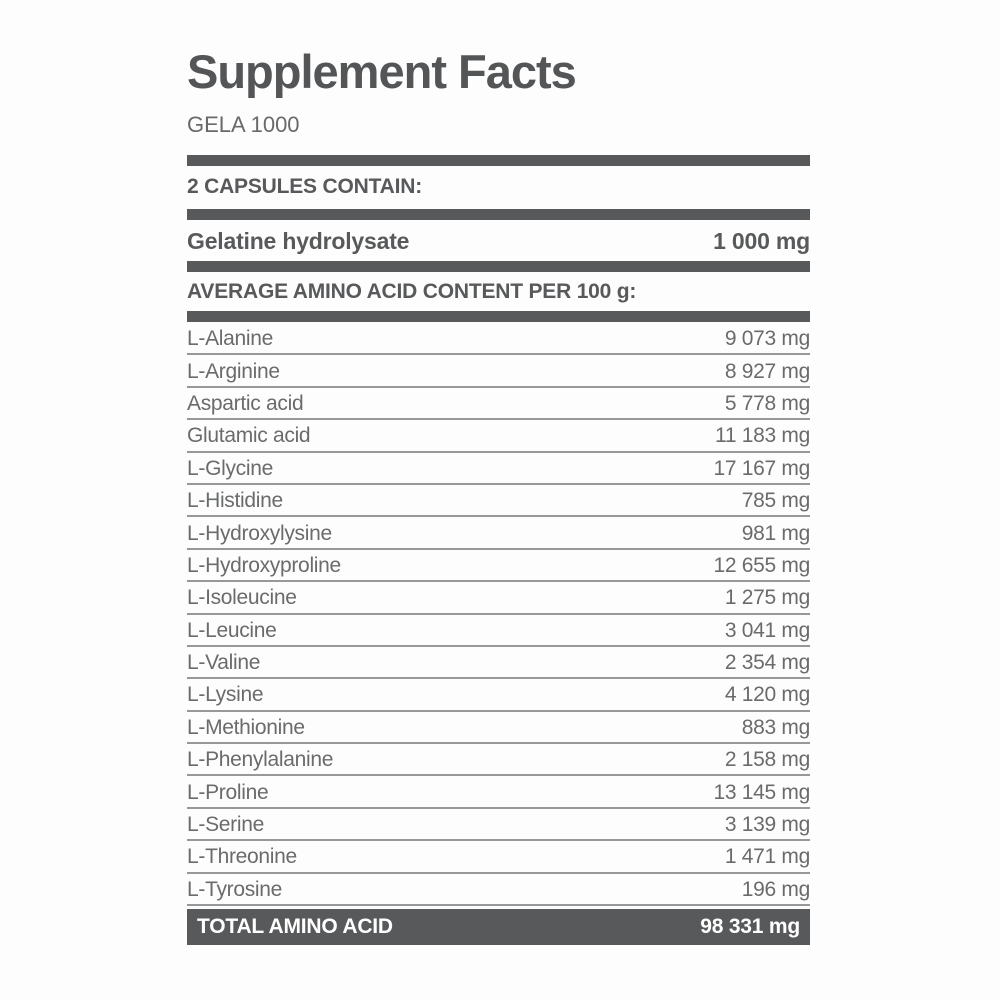 The height and width of the screenshot is (1000, 1000). Describe the element at coordinates (382, 71) in the screenshot. I see `page-title: Supplement Facts` at that location.